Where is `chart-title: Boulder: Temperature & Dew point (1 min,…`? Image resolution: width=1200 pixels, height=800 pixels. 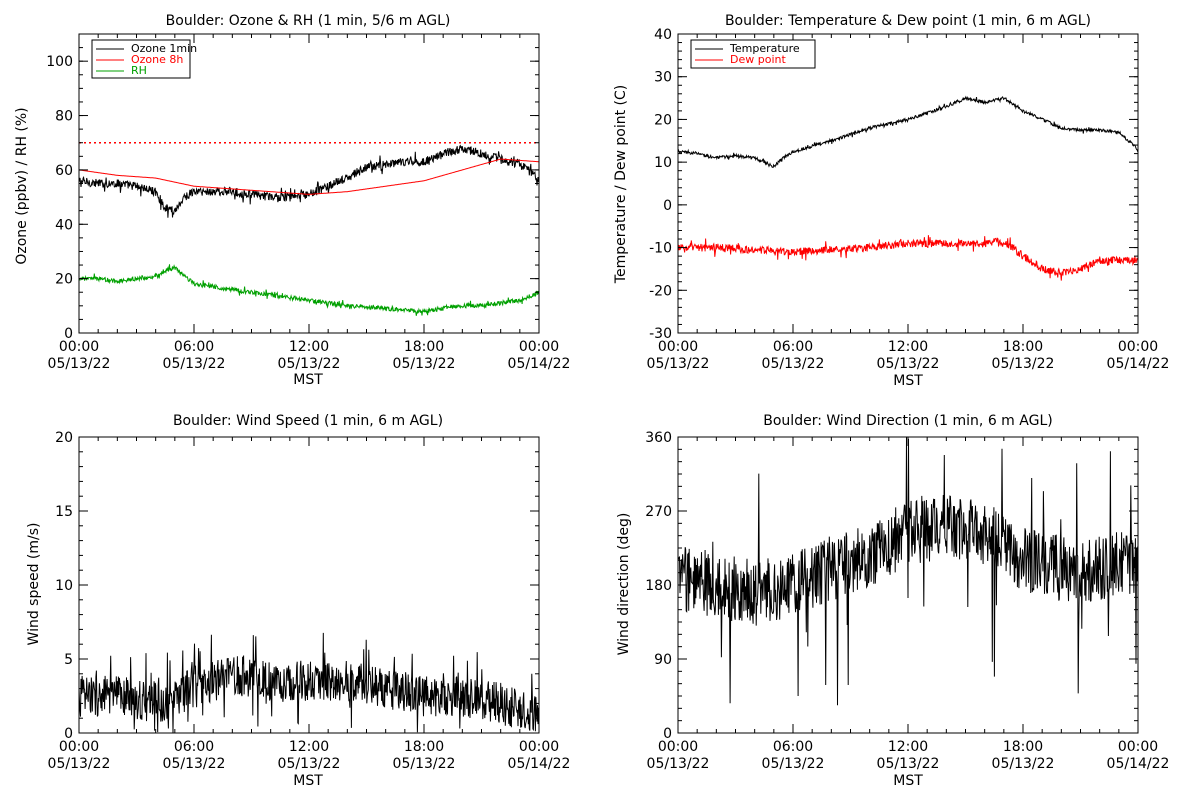 chart-title: Boulder: Temperature & Dew point (1 min,… is located at coordinates (908, 21).